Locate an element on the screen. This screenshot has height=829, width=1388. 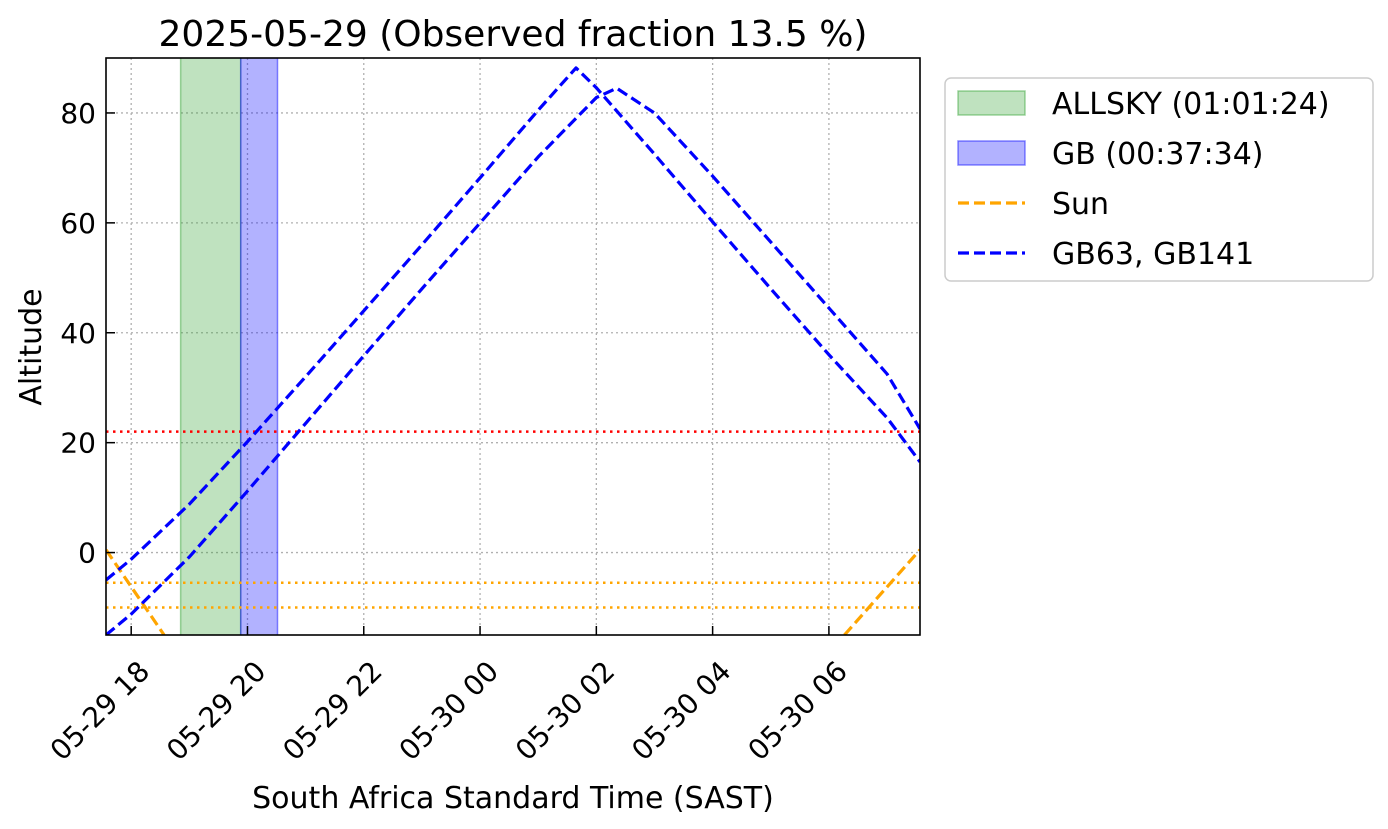
chart-title: 2025-05-29 (Observed fraction 13.5 %) is located at coordinates (513, 34).